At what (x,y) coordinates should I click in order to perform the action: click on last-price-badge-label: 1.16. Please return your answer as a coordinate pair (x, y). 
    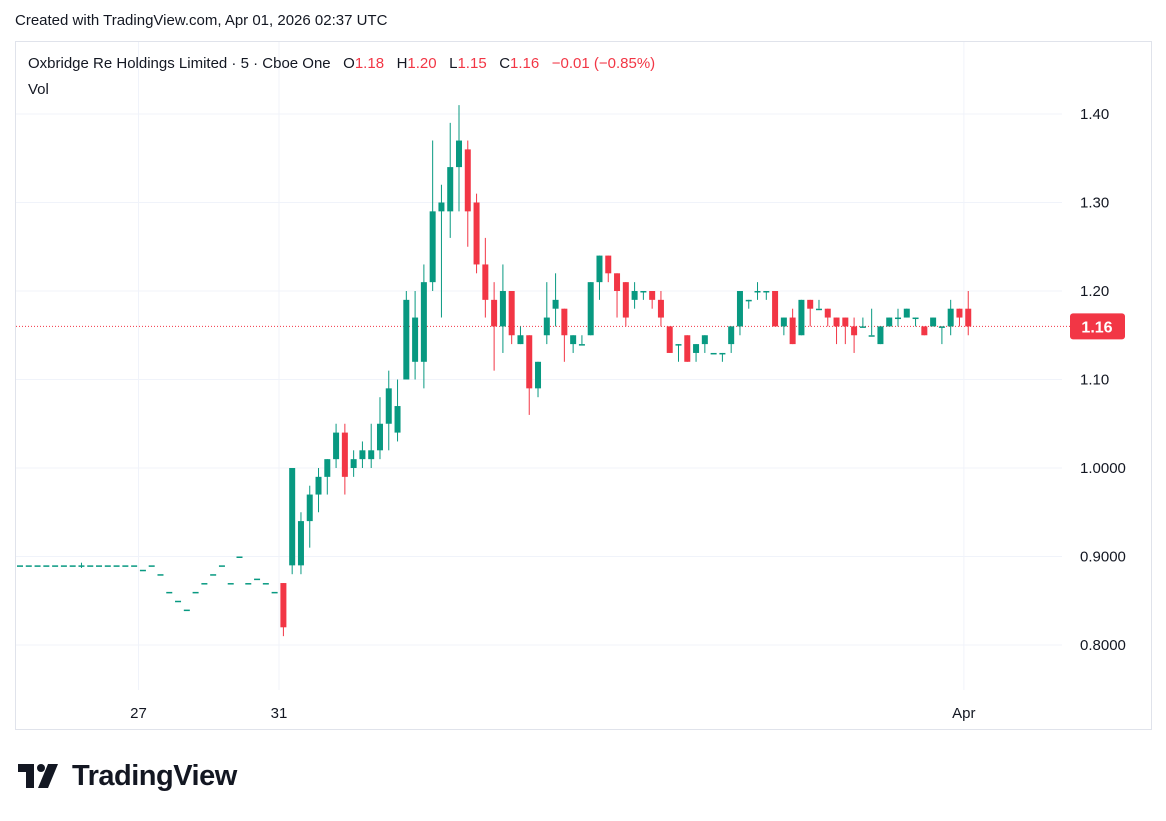
    Looking at the image, I should click on (1096, 327).